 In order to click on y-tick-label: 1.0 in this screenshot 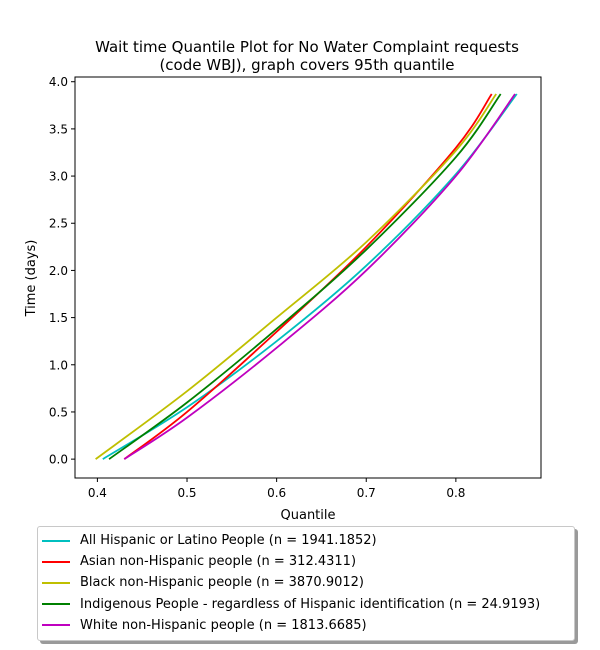, I will do `click(58, 365)`.